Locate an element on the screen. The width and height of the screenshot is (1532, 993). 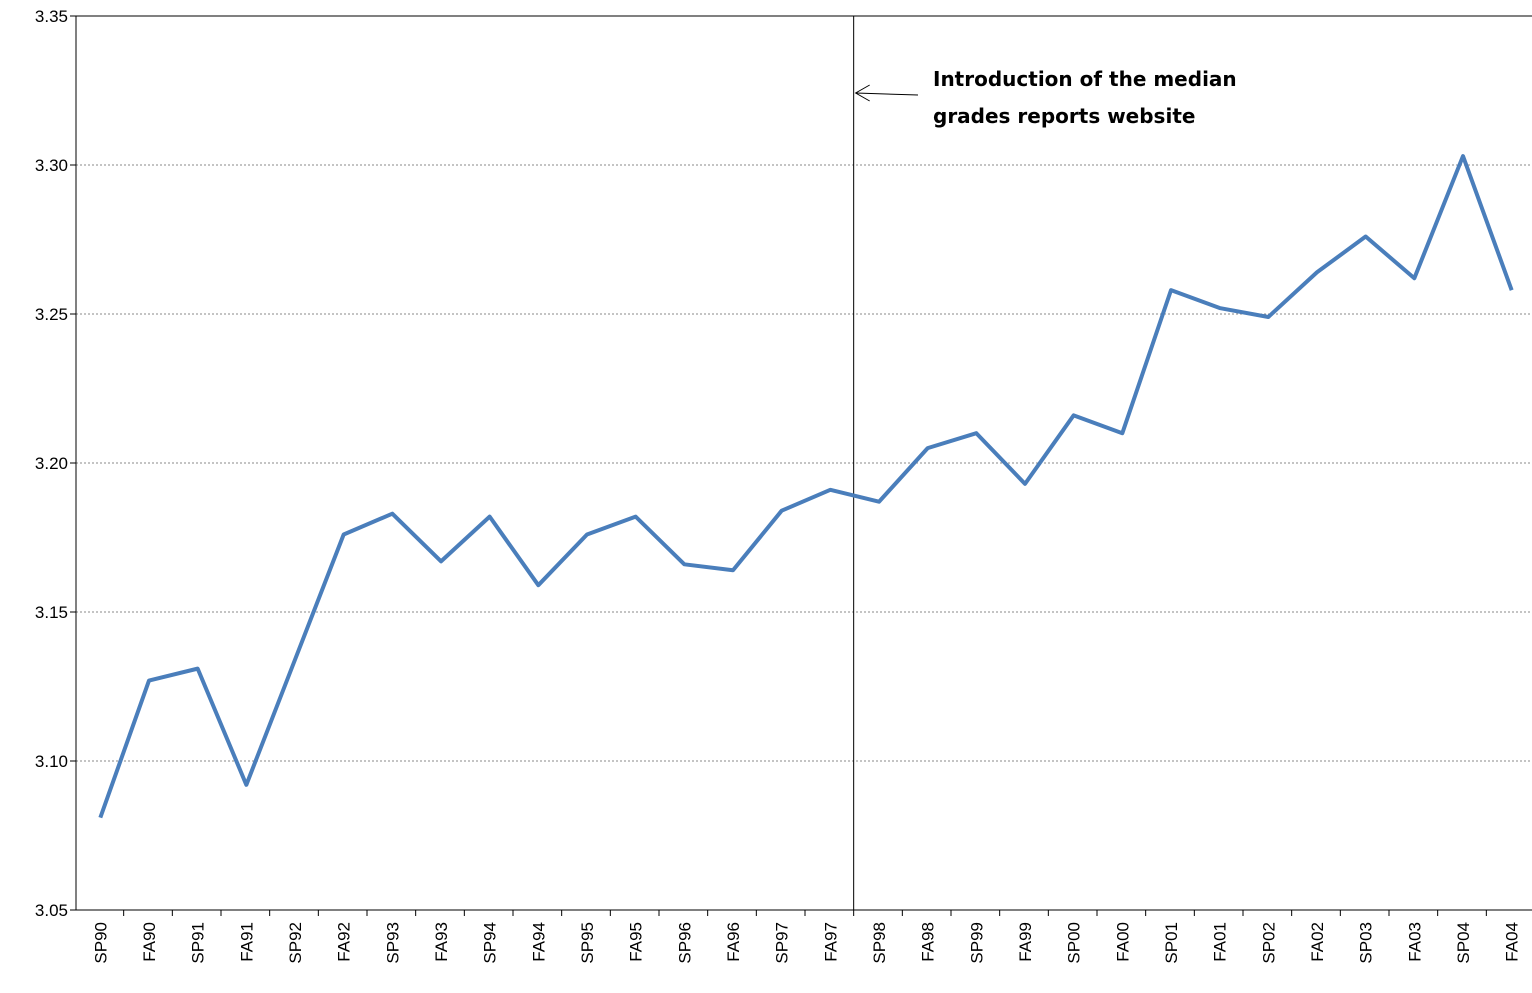
x-tick-label: SP95 is located at coordinates (587, 943).